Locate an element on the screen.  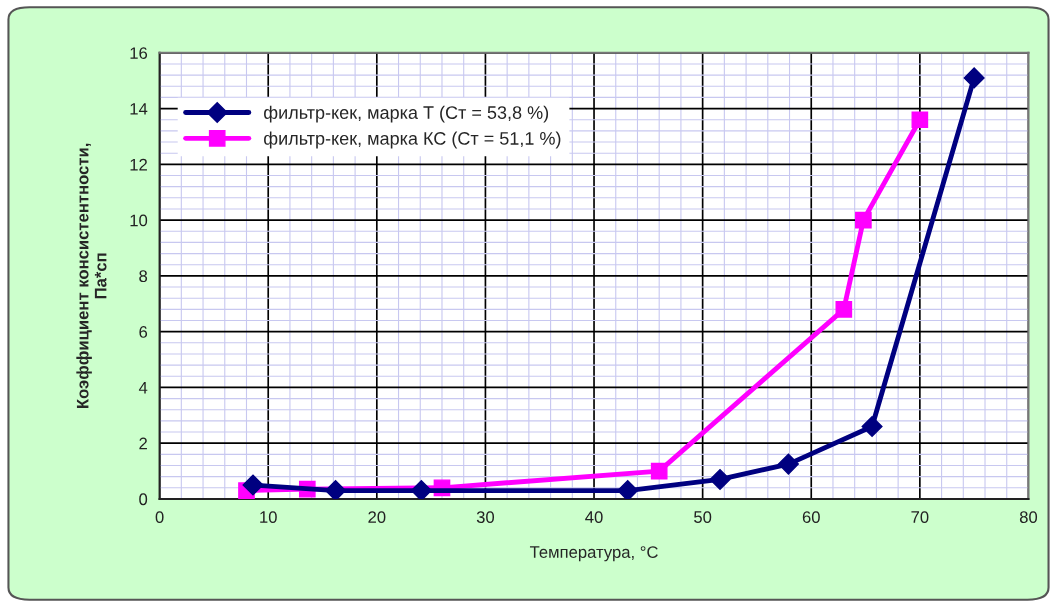
x-tick-label: 40 is located at coordinates (594, 517).